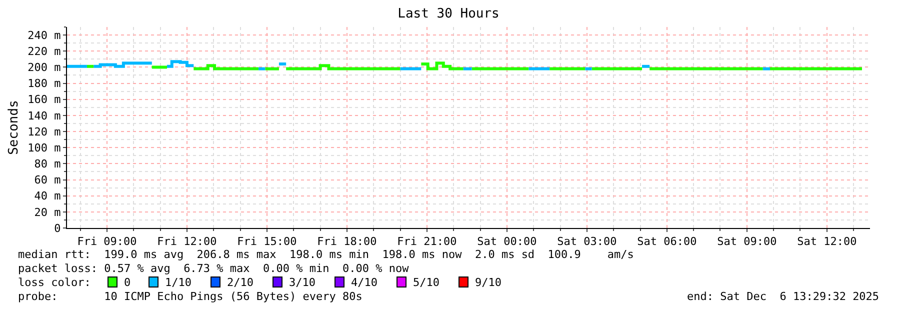  Describe the element at coordinates (14, 127) in the screenshot. I see `y-axis-title: Seconds` at that location.